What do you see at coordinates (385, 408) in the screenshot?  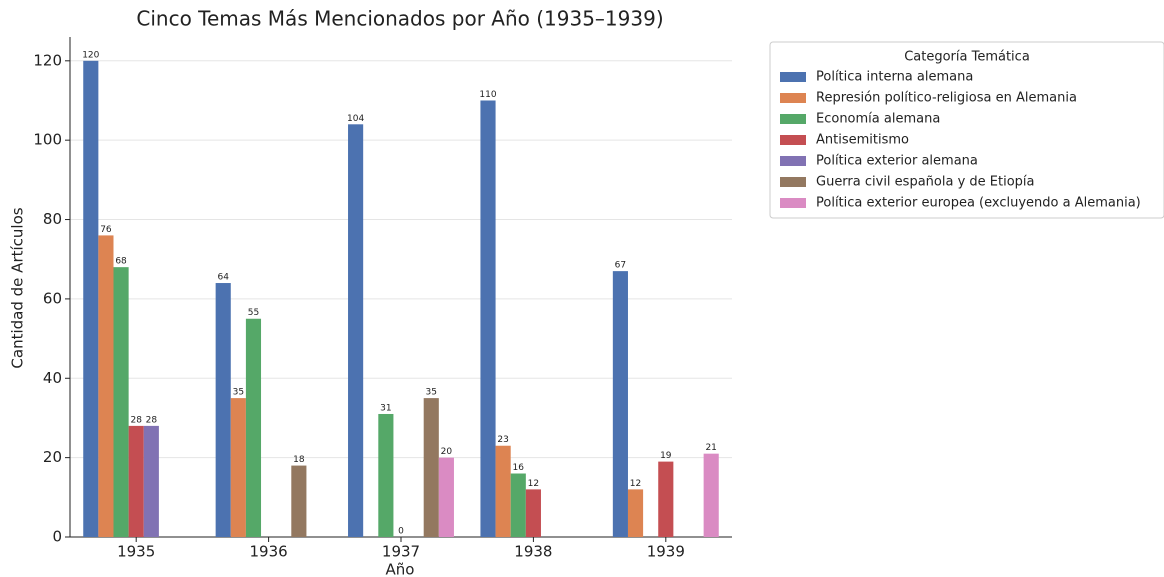 I see `value-label: 31` at bounding box center [385, 408].